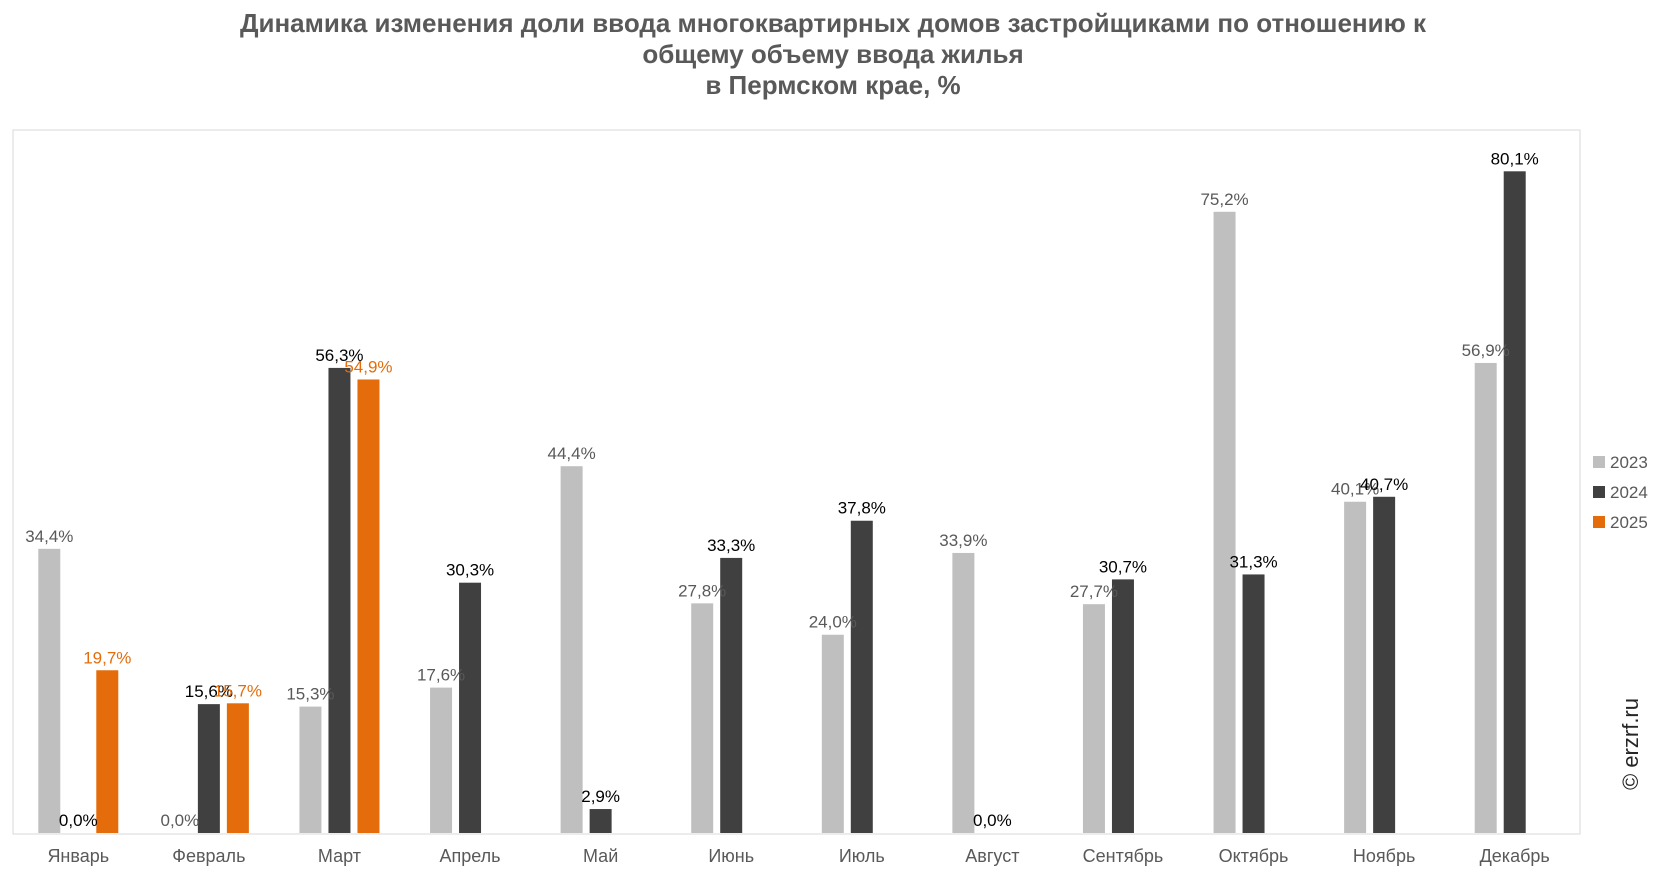  Describe the element at coordinates (1630, 744) in the screenshot. I see `copyright-text: © erzrf.ru` at that location.